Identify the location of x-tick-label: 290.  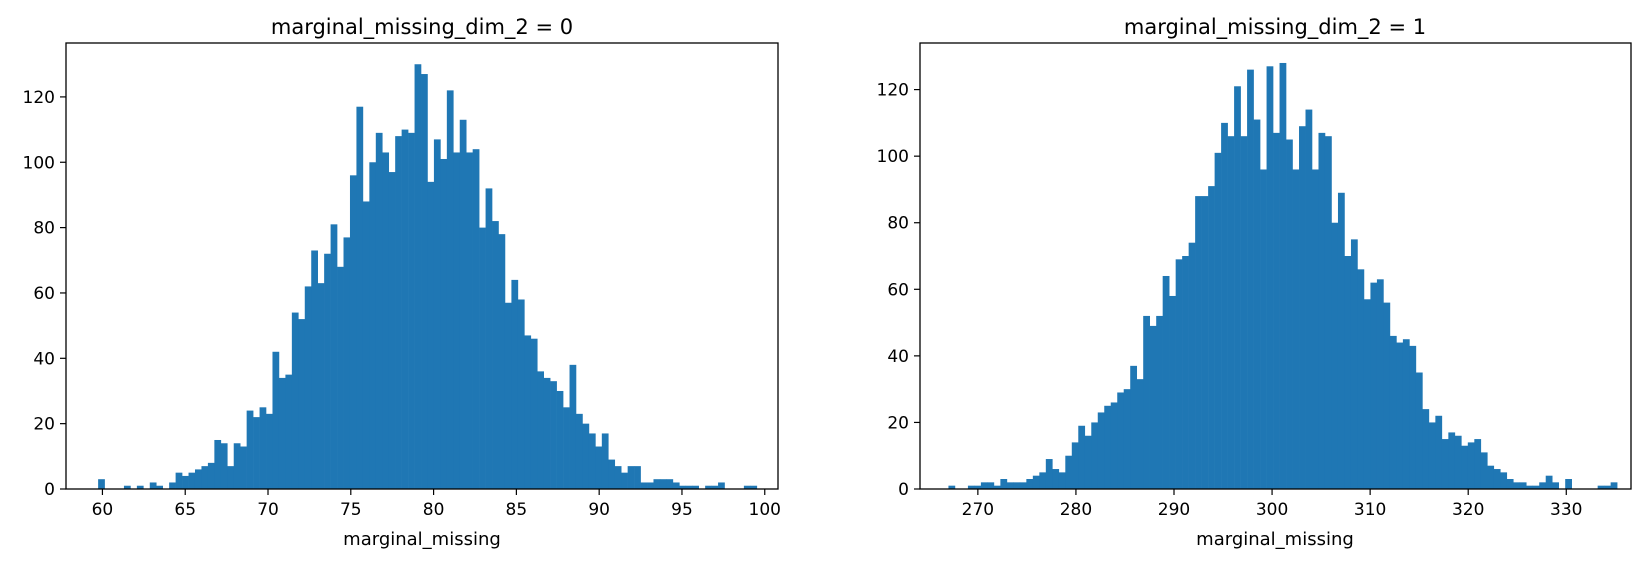
(1174, 510).